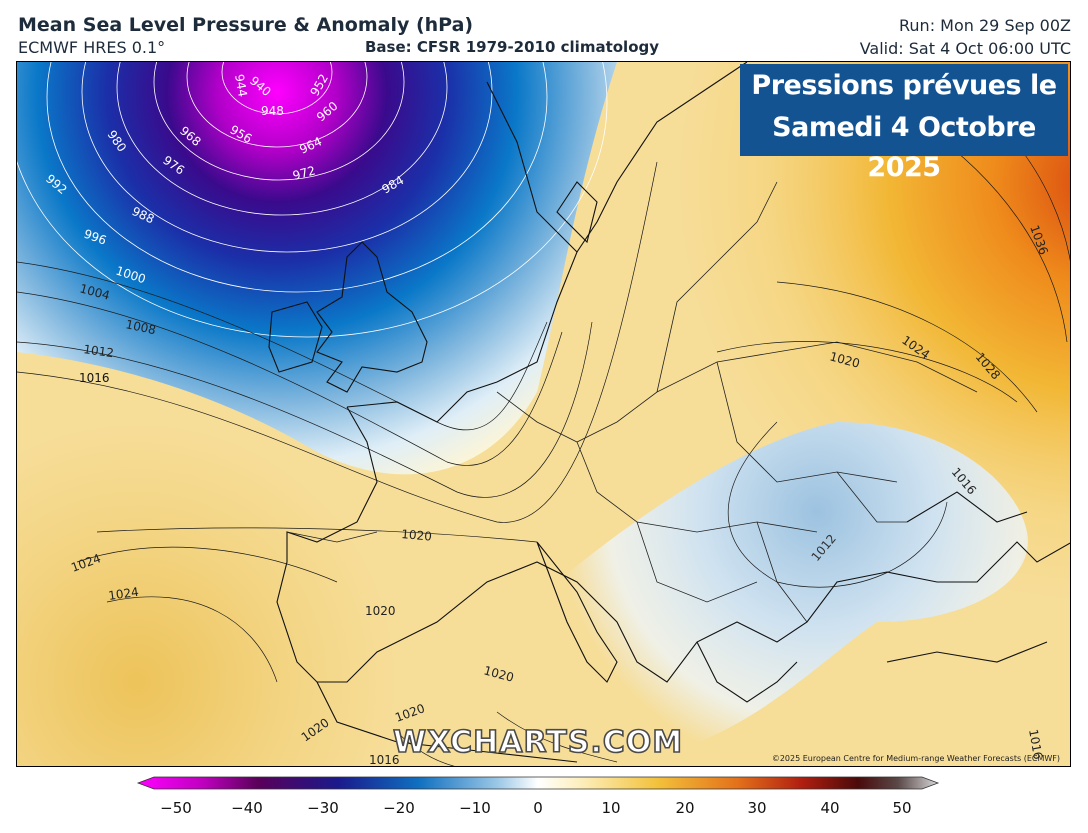  I want to click on contour-label: 972, so click(304, 172).